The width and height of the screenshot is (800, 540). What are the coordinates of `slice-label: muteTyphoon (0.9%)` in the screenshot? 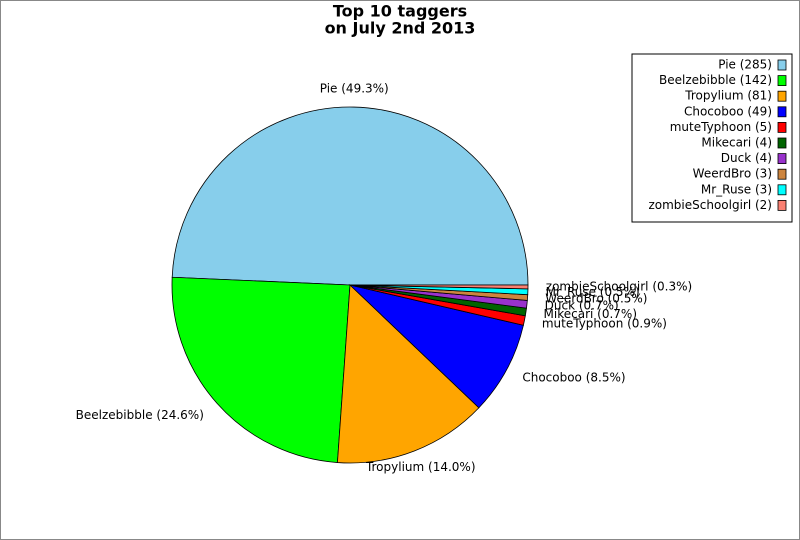 It's located at (604, 324).